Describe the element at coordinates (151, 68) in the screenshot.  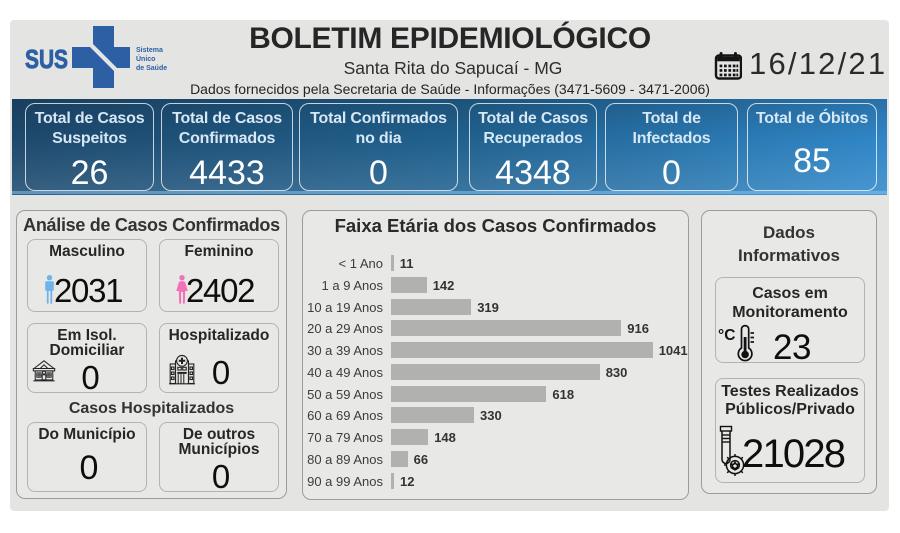
I see `svg-text: de Saúde` at that location.